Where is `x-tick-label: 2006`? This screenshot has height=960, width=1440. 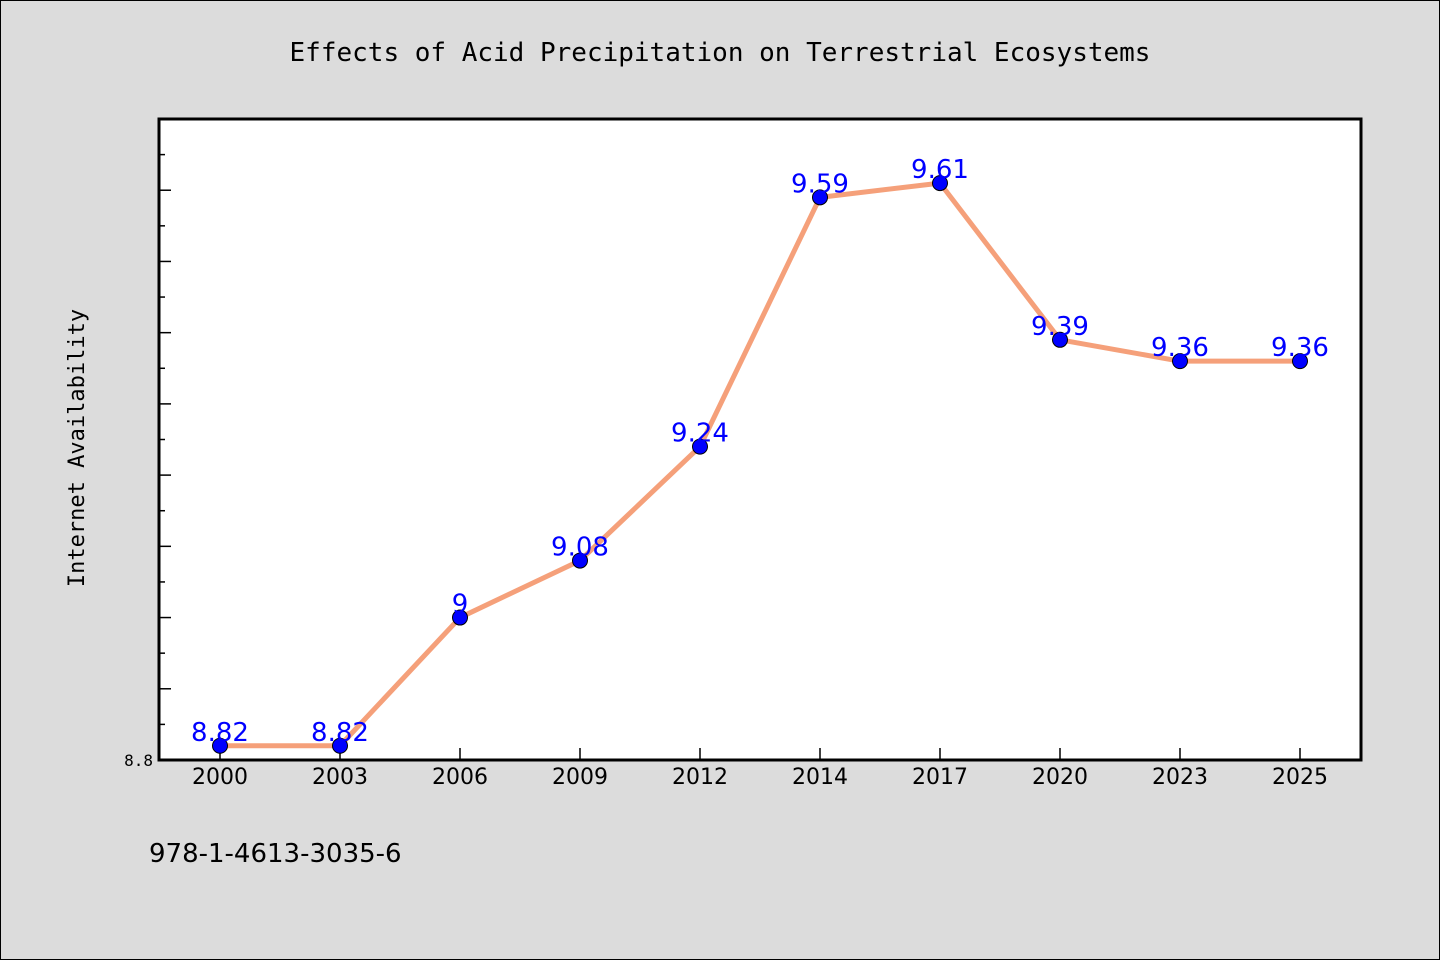 x-tick-label: 2006 is located at coordinates (460, 777).